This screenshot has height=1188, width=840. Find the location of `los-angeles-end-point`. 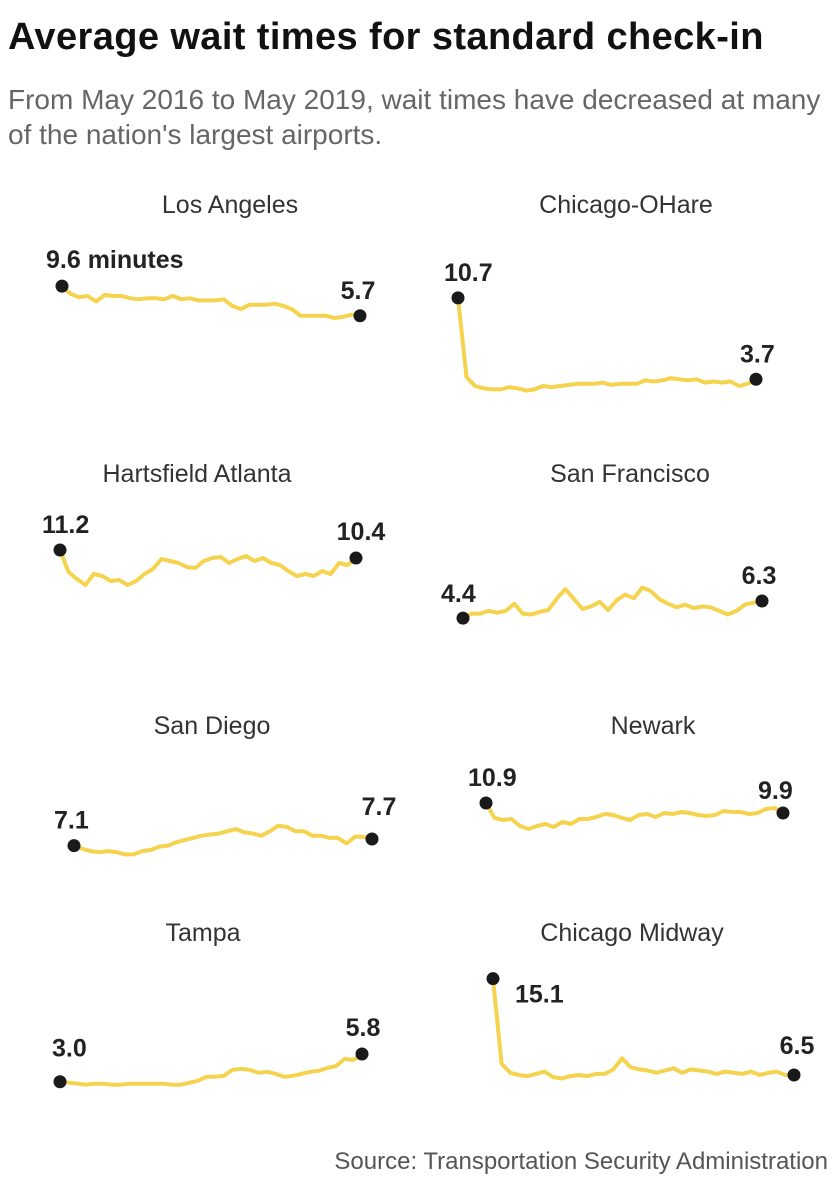

los-angeles-end-point is located at coordinates (360, 316).